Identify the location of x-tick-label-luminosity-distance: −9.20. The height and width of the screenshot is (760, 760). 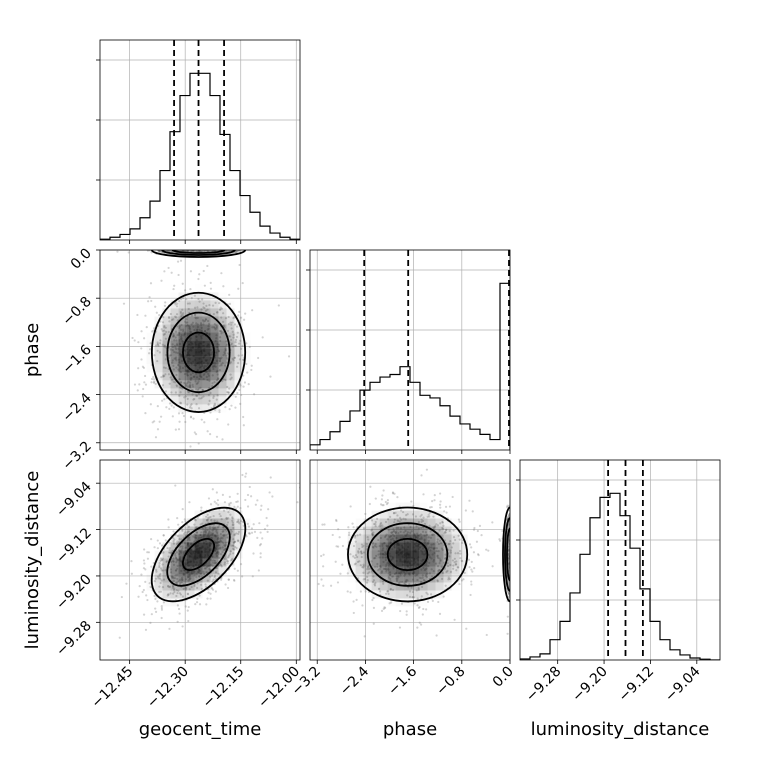
(590, 685).